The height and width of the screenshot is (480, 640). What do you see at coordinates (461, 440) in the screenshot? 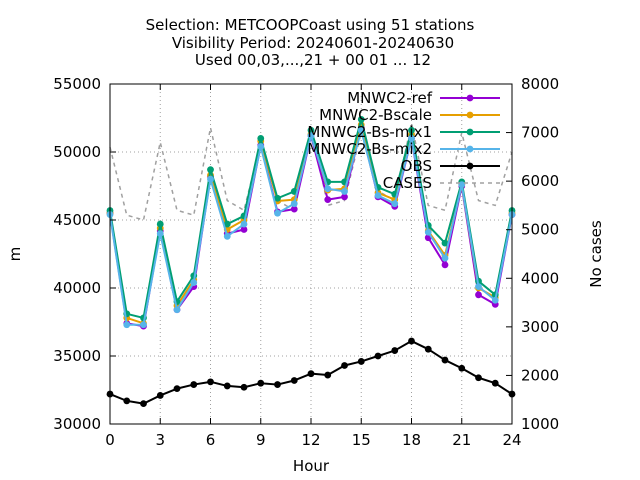
I see `x-tick-label: 21` at bounding box center [461, 440].